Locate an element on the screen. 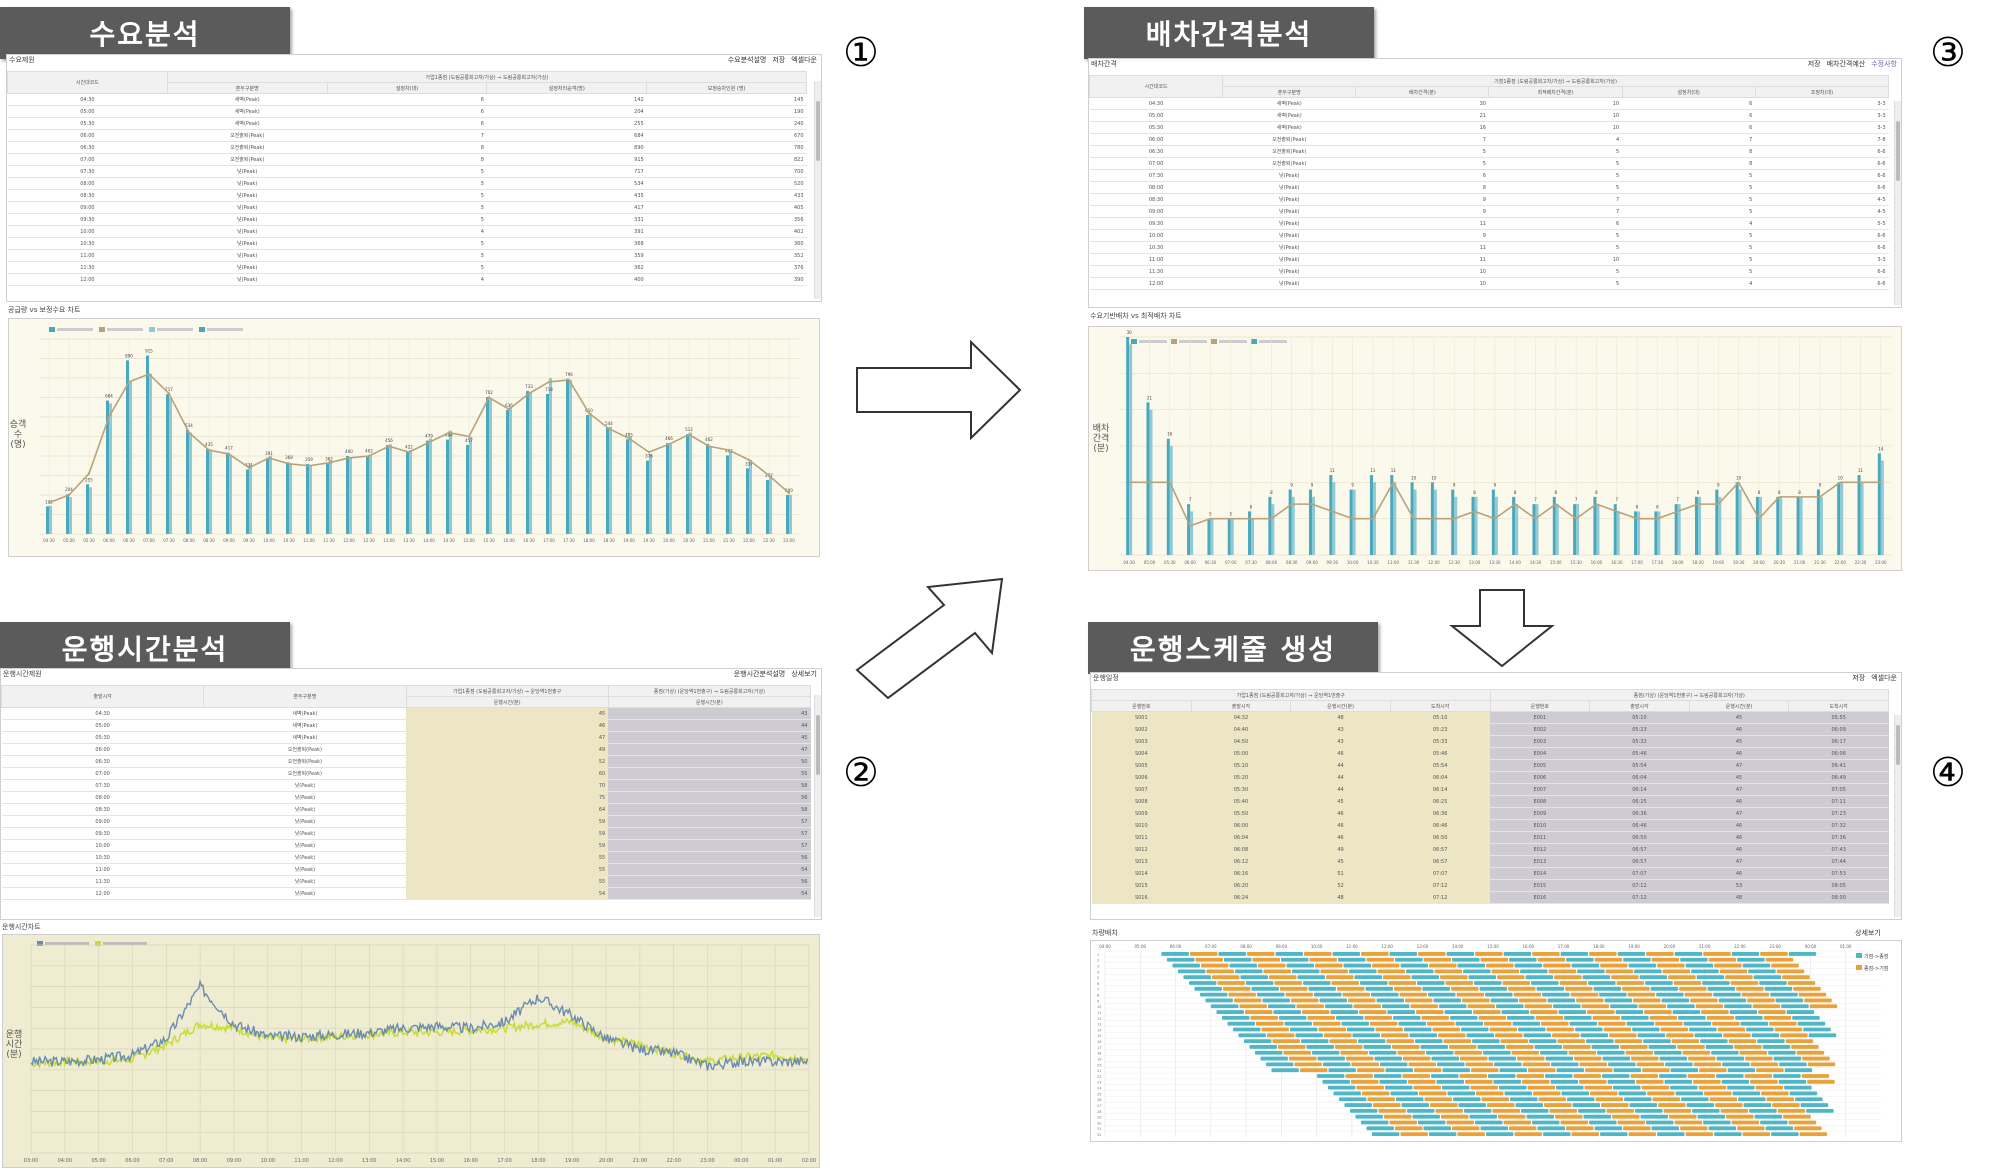 The width and height of the screenshot is (2000, 1171). table-row: 09:00 낮(Peak) 9 7 5 4-5 is located at coordinates (1489, 211).